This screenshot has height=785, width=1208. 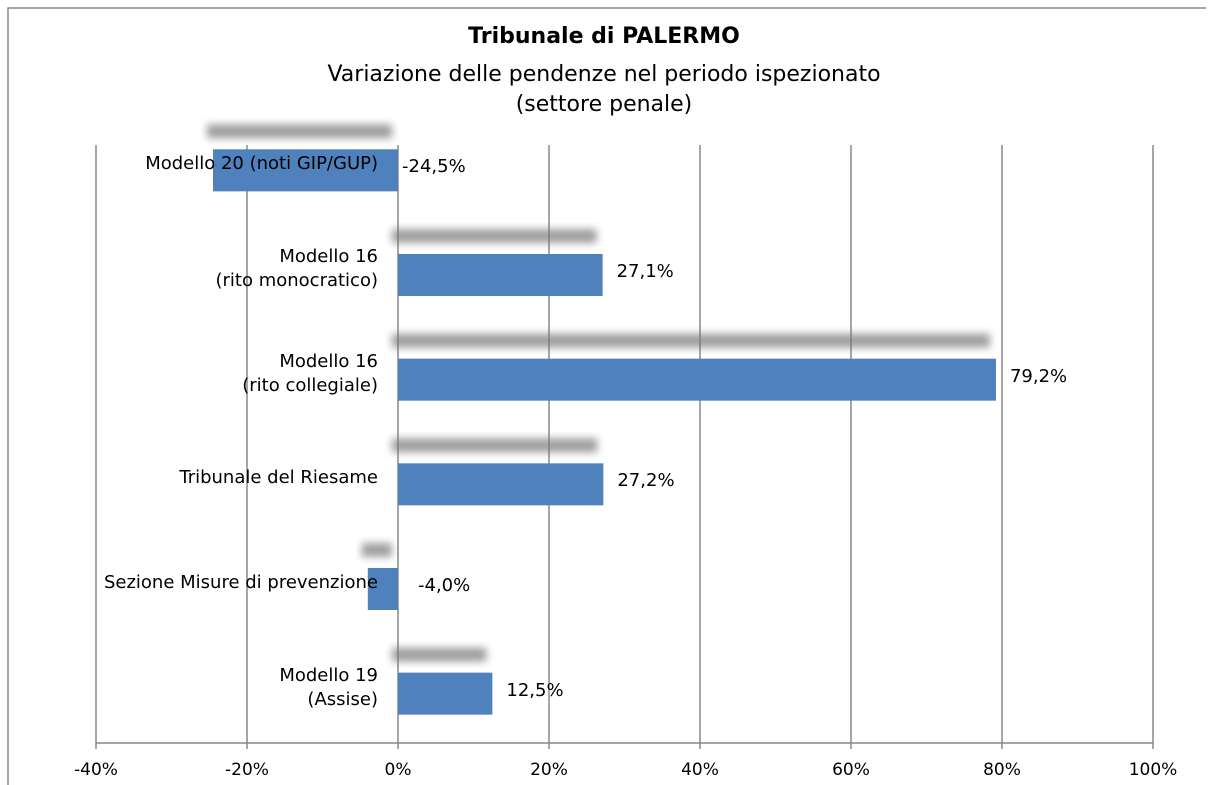 I want to click on x-tick-label: 100%, so click(x=1153, y=770).